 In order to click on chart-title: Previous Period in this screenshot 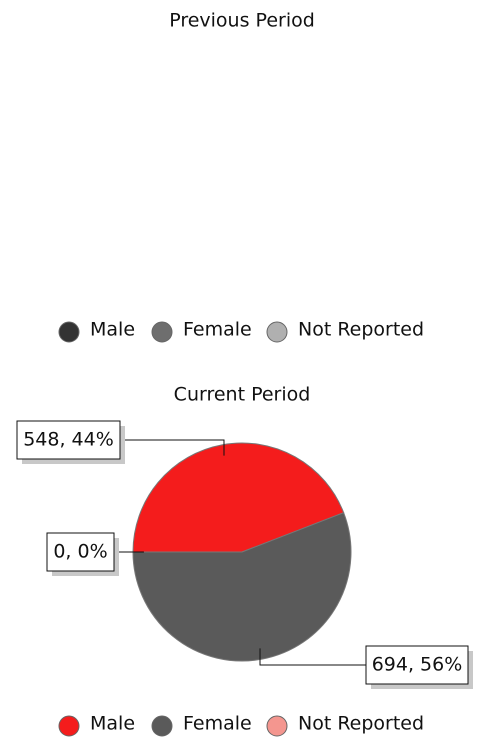, I will do `click(242, 21)`.